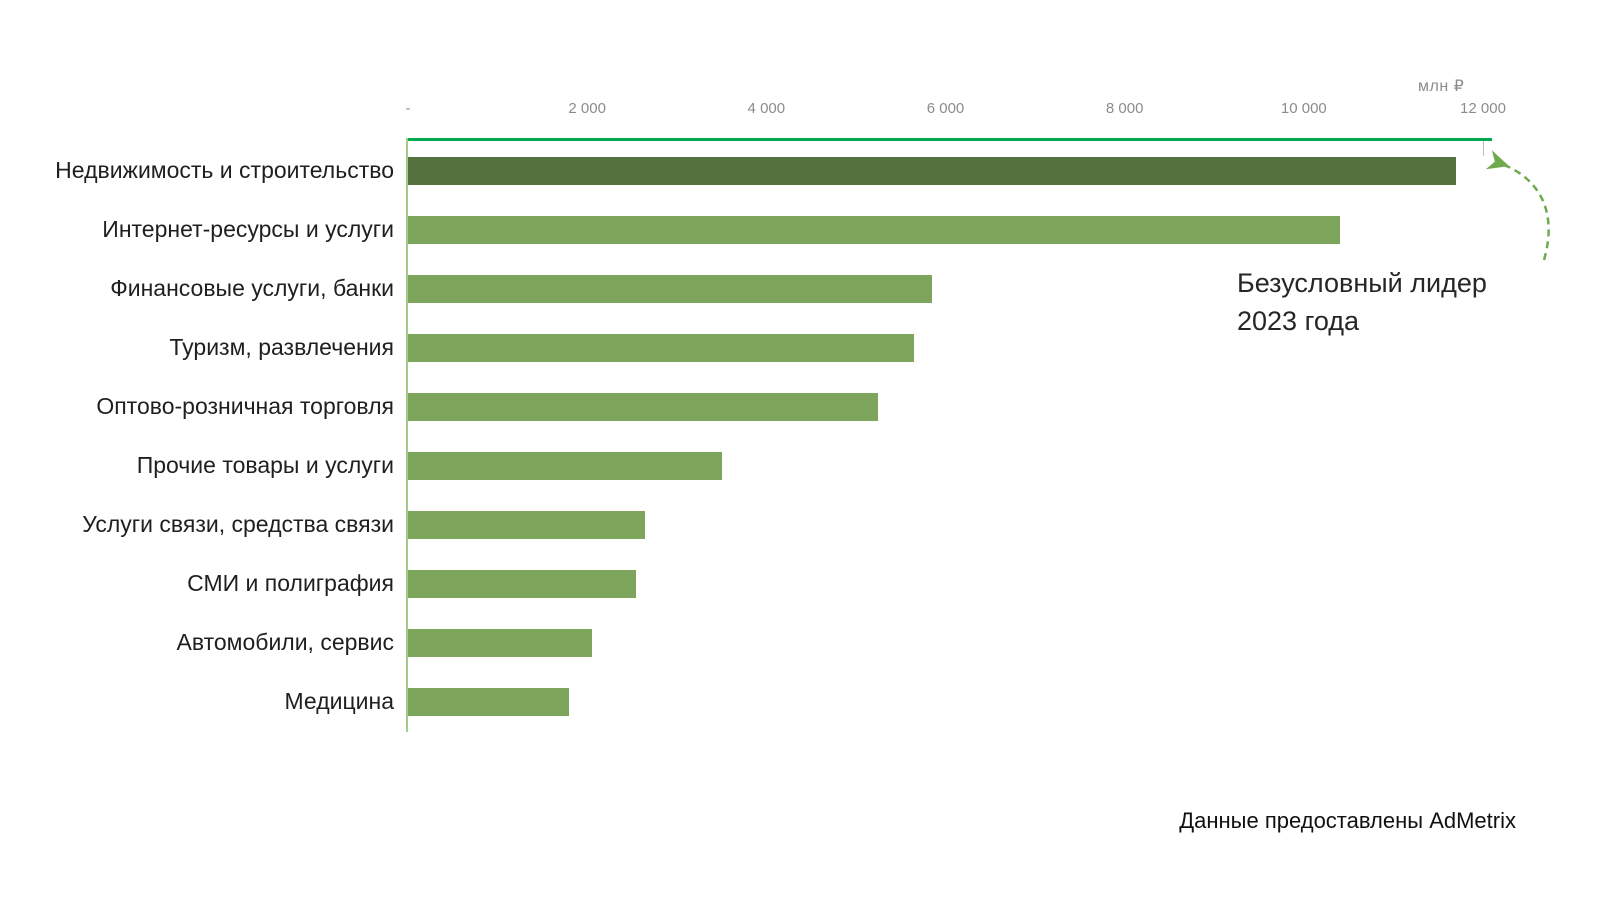 Image resolution: width=1600 pixels, height=900 pixels. I want to click on category-label: Прочие товары и услуги, so click(265, 465).